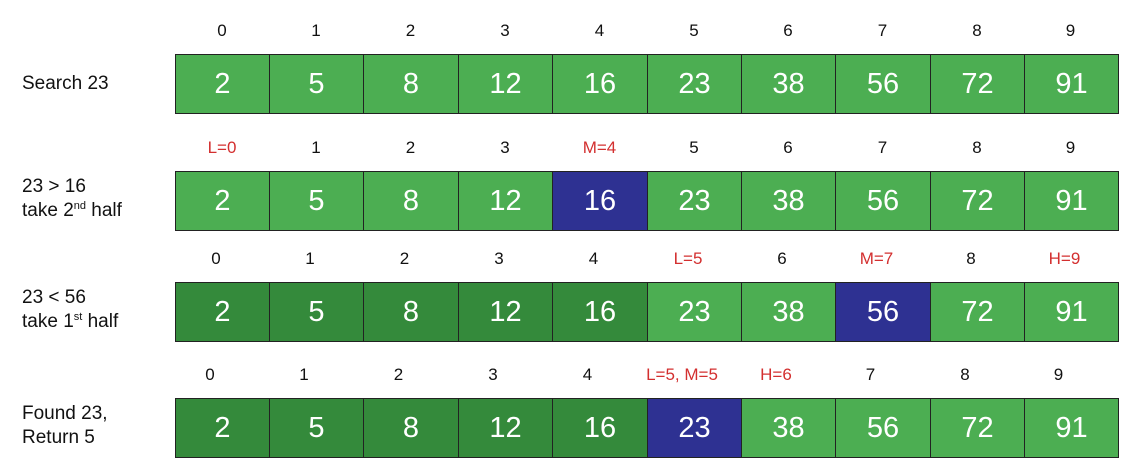  I want to click on step-label-text: 23 > 16, so click(54, 186).